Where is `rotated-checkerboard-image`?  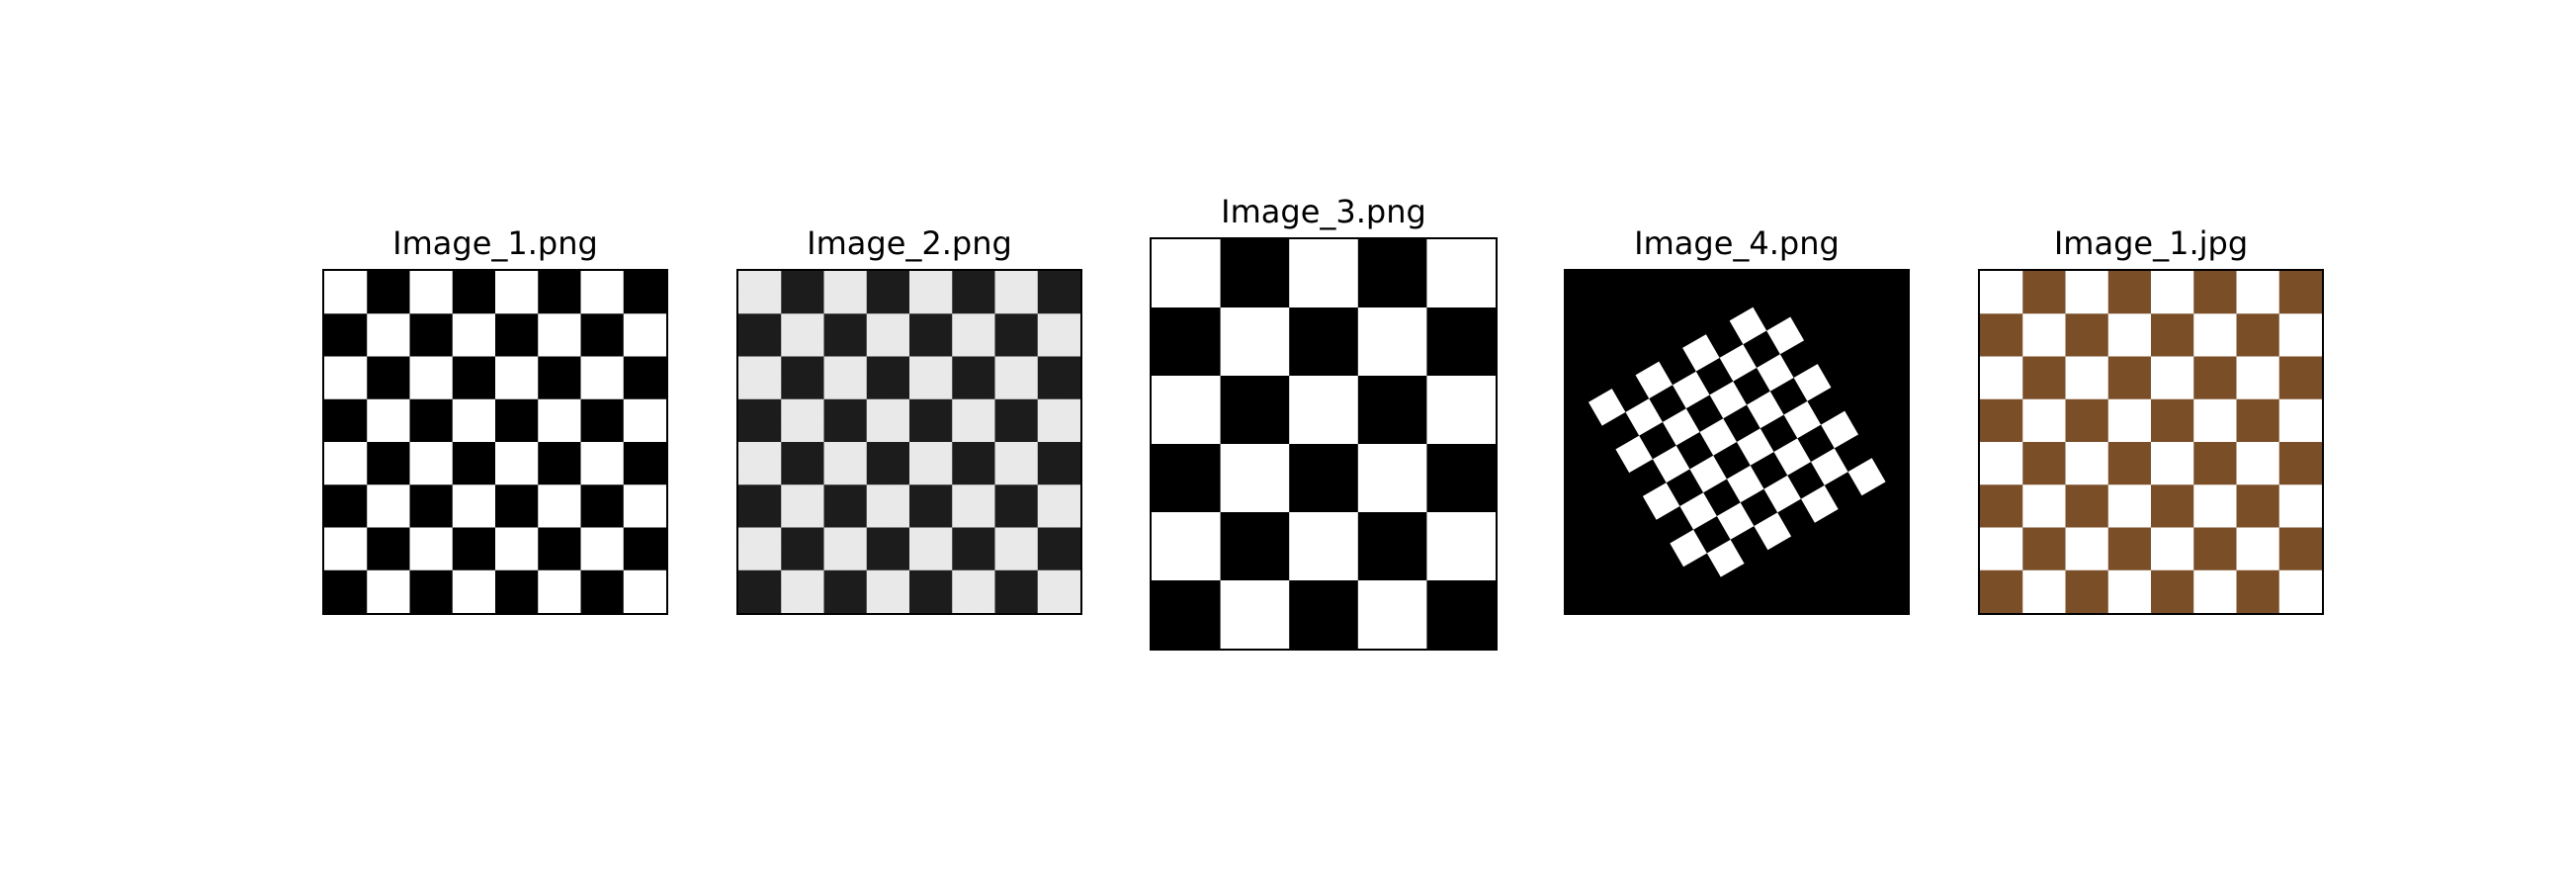 rotated-checkerboard-image is located at coordinates (1737, 442).